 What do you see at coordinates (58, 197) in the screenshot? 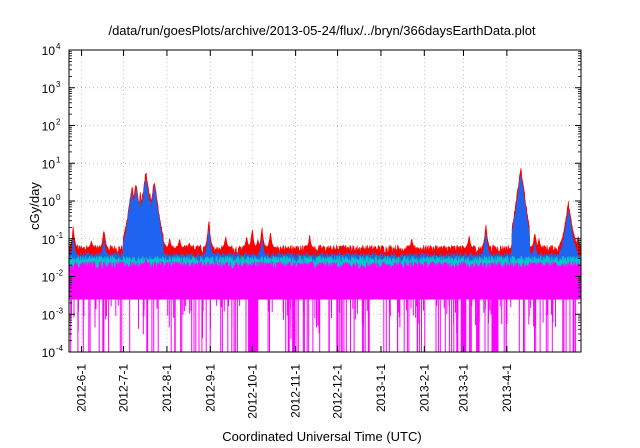
I see `y-tick-exponent: 0` at bounding box center [58, 197].